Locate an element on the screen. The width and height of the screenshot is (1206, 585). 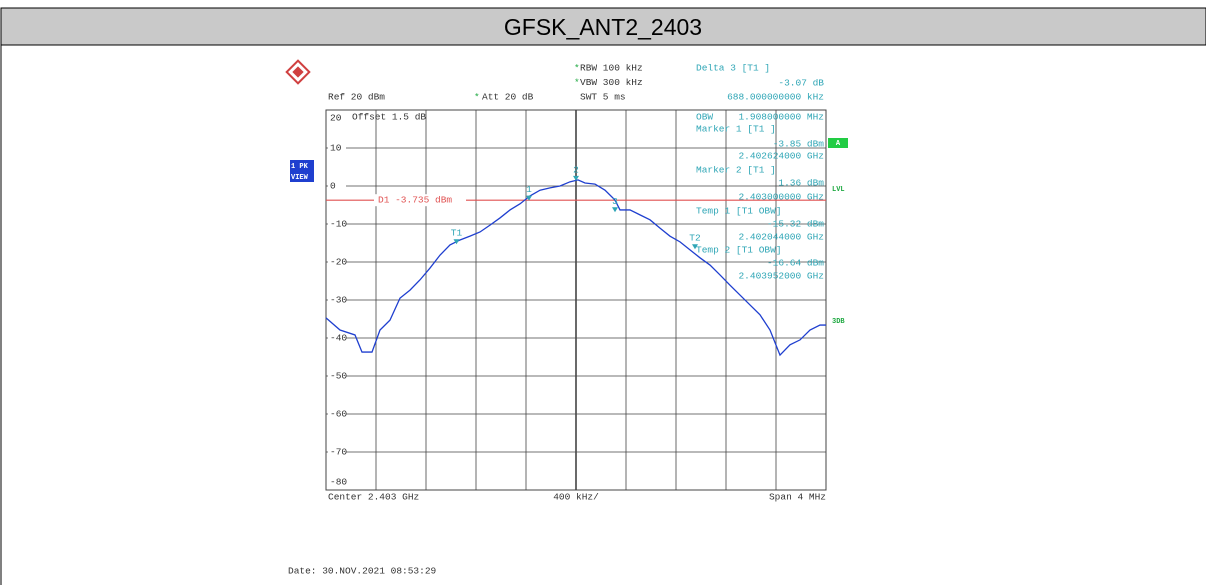
y-tick-label: -70 is located at coordinates (338, 452).